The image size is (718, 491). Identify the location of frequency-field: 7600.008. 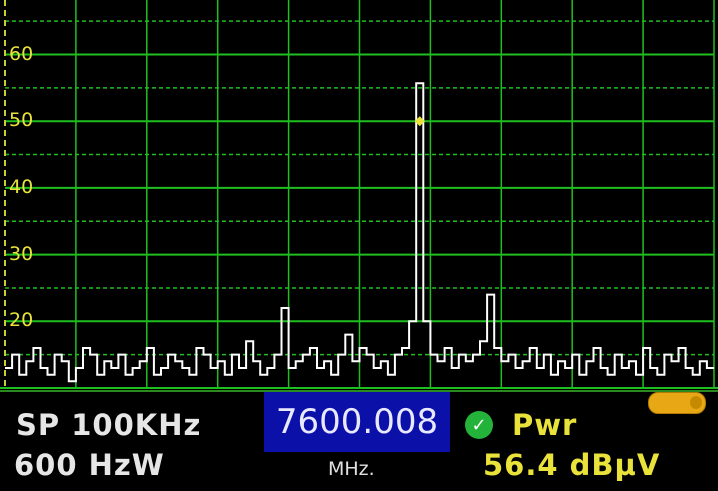
(357, 422).